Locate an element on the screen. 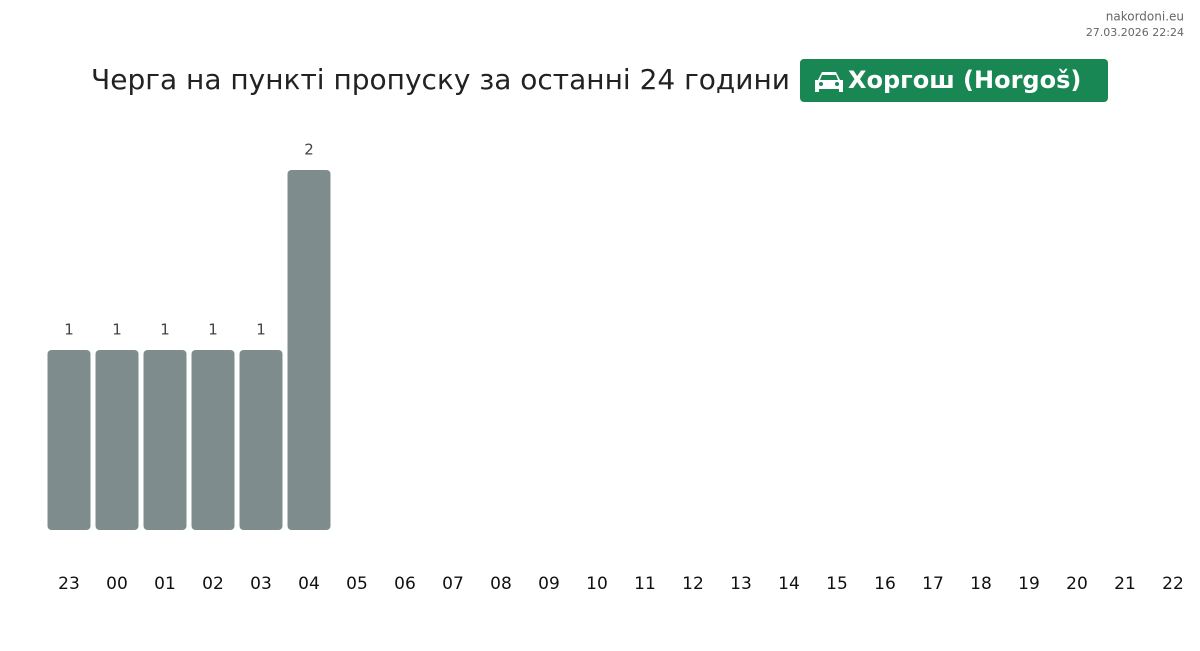 The image size is (1200, 651). x-tick-label: 06 is located at coordinates (405, 584).